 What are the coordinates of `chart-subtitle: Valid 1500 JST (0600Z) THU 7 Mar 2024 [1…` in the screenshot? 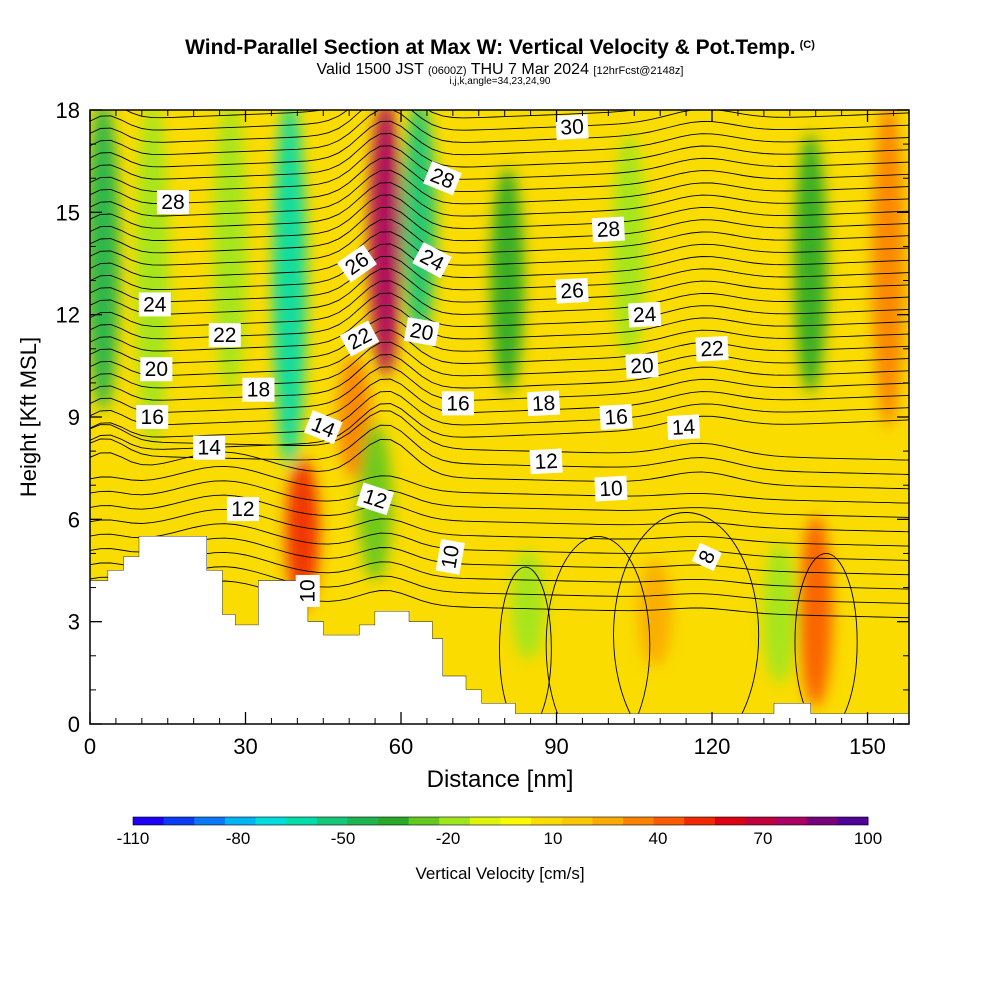 It's located at (500, 70).